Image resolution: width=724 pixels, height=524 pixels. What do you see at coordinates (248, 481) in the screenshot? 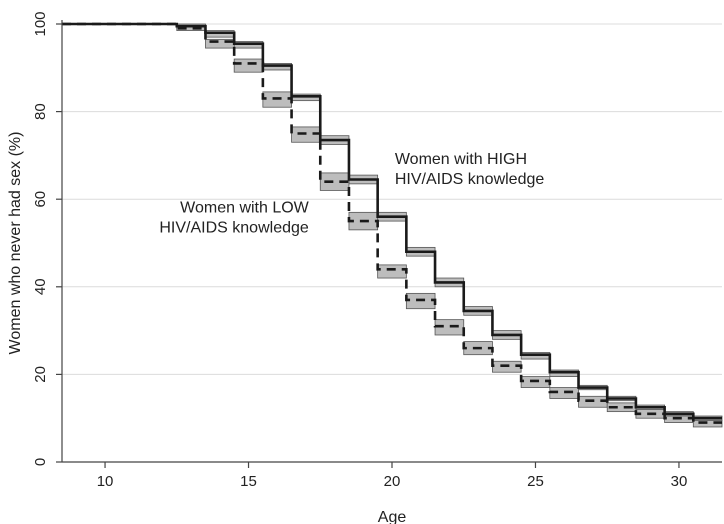
I see `x-tick-label-15: 15` at bounding box center [248, 481].